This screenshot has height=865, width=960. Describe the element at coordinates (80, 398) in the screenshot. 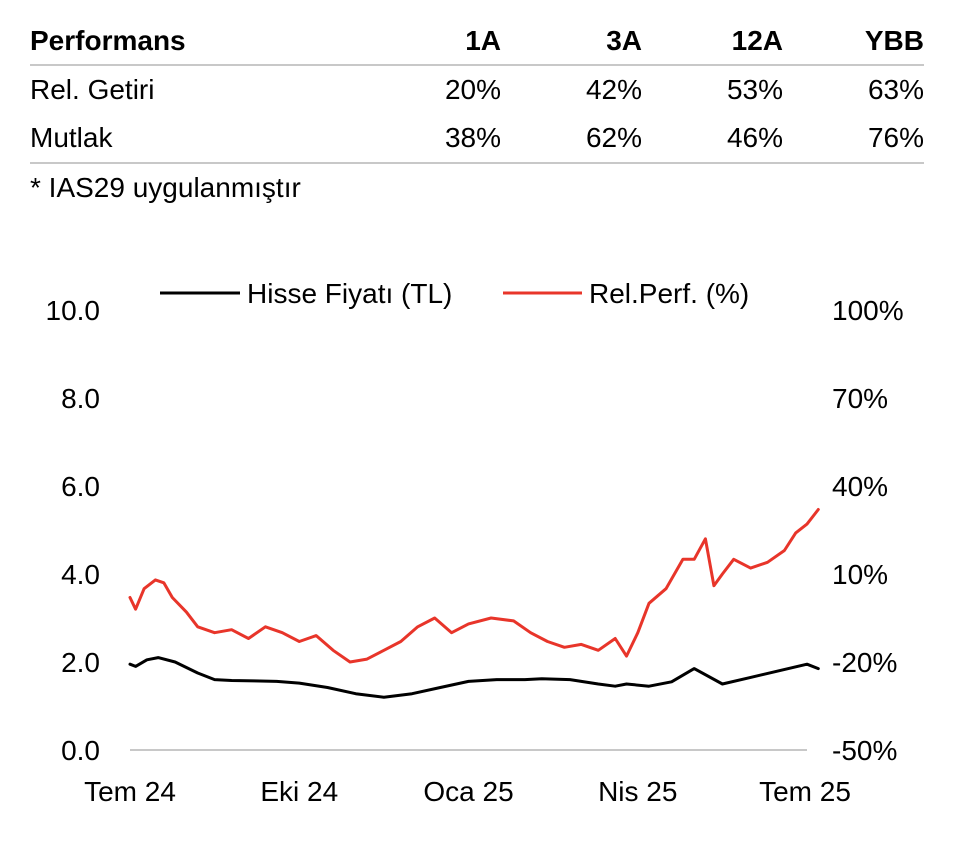

I see `left-tick-label: 8.0` at that location.